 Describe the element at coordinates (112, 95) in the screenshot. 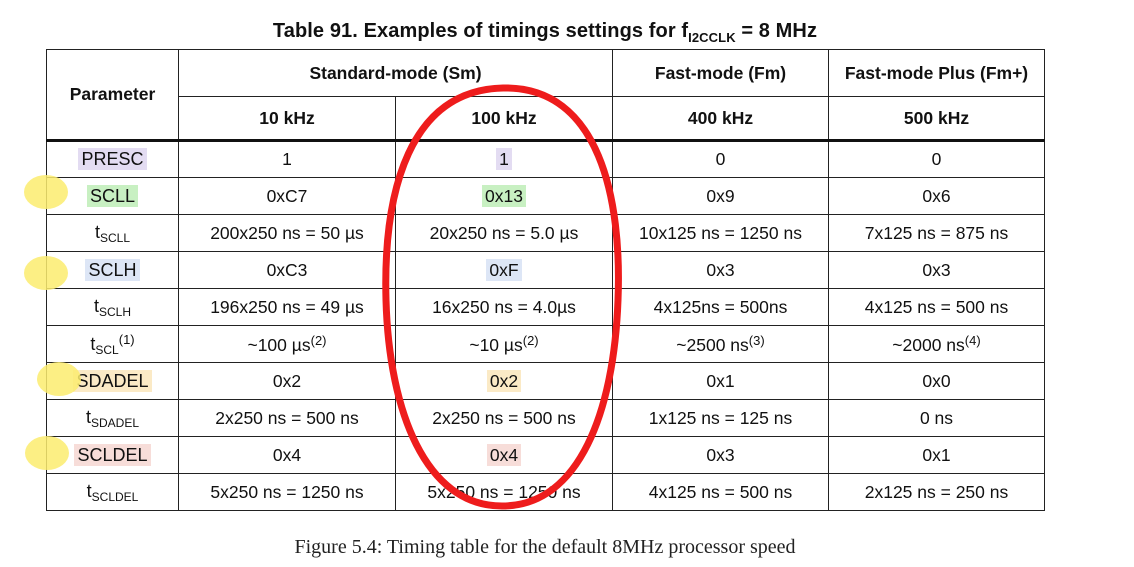

I see `header-parameter: Parameter` at that location.